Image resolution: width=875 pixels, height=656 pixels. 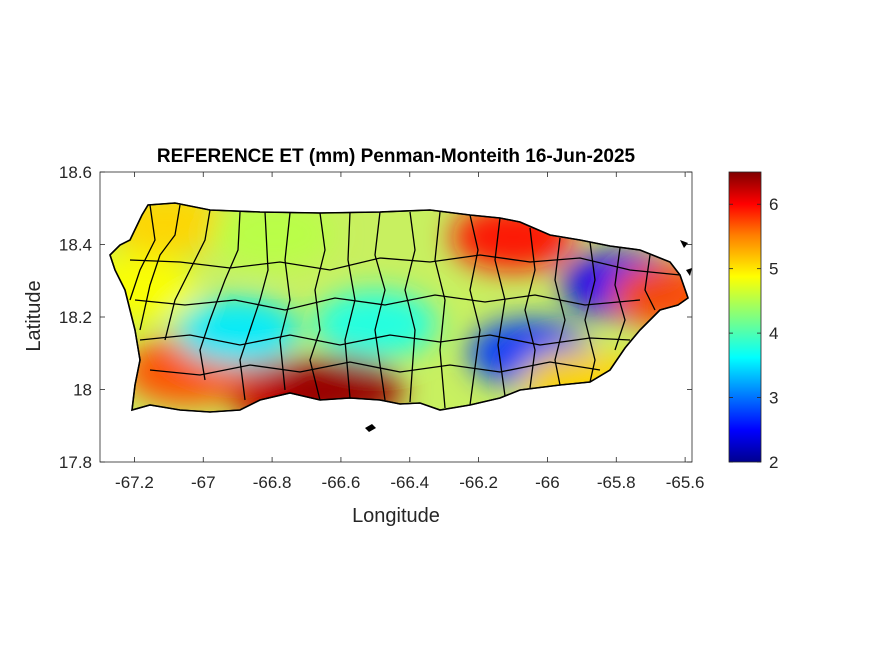 What do you see at coordinates (396, 516) in the screenshot?
I see `x-axis-label: Longitude` at bounding box center [396, 516].